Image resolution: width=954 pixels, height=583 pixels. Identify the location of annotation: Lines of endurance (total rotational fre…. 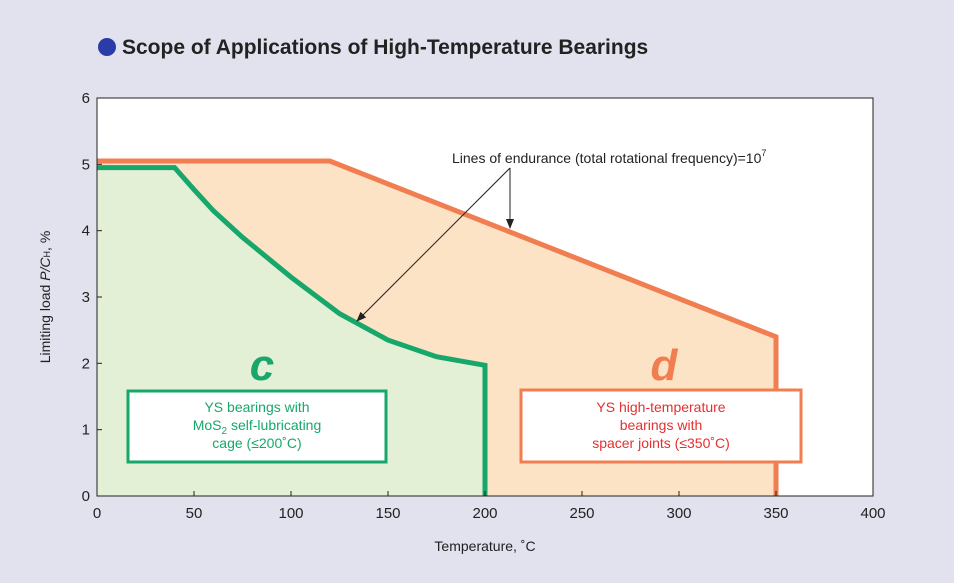
(609, 157).